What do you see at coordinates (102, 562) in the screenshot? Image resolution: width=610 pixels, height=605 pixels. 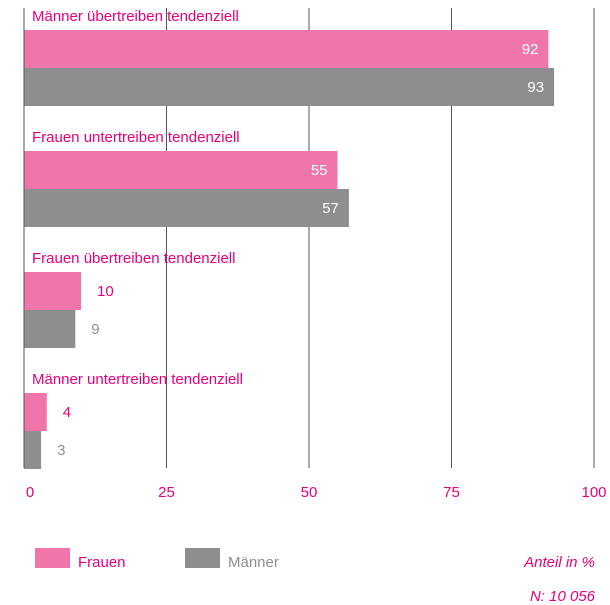 I see `legend-label: Frauen` at bounding box center [102, 562].